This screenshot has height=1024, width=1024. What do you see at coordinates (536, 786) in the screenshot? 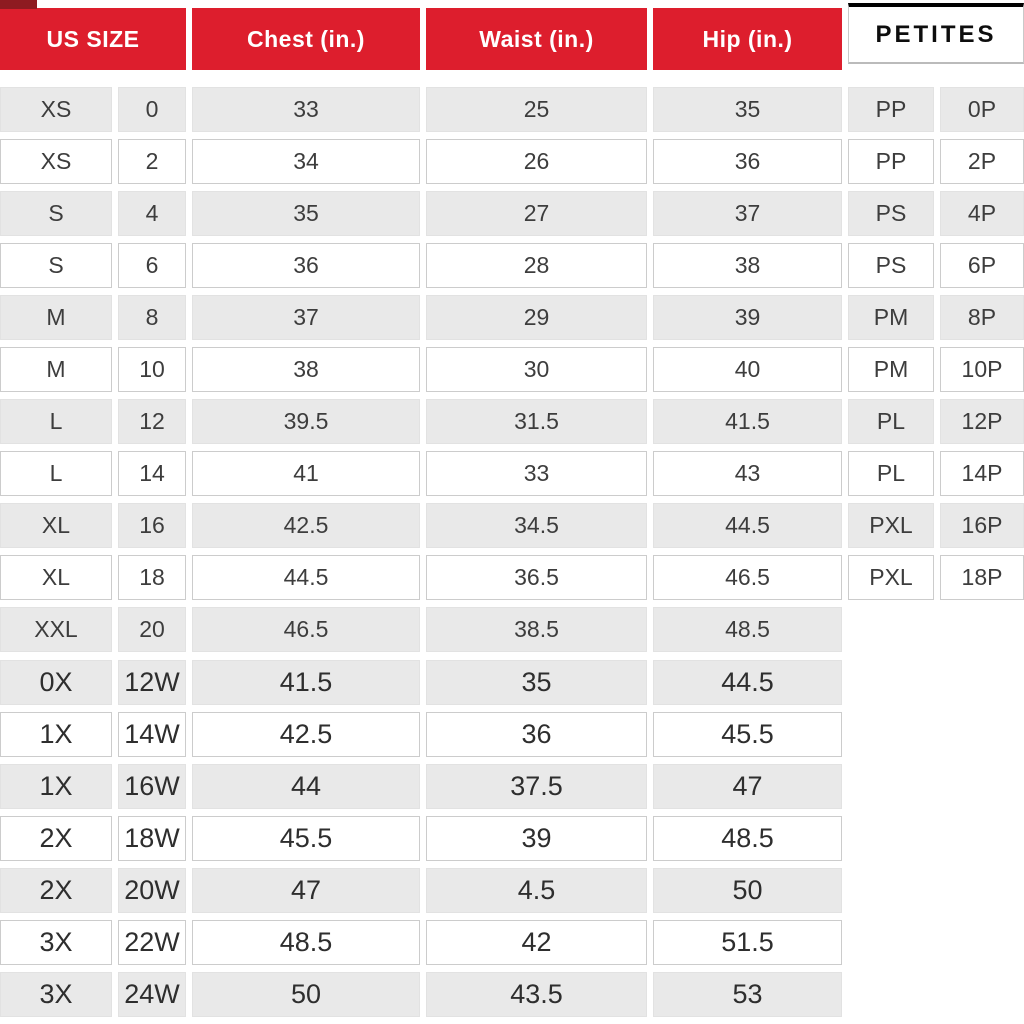
I see `waist-cell: 37.5` at bounding box center [536, 786].